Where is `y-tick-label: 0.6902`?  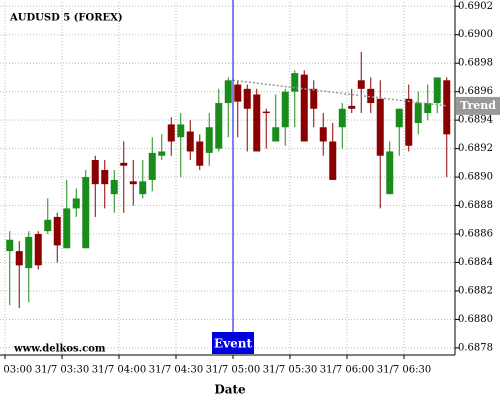 y-tick-label: 0.6902 is located at coordinates (475, 6).